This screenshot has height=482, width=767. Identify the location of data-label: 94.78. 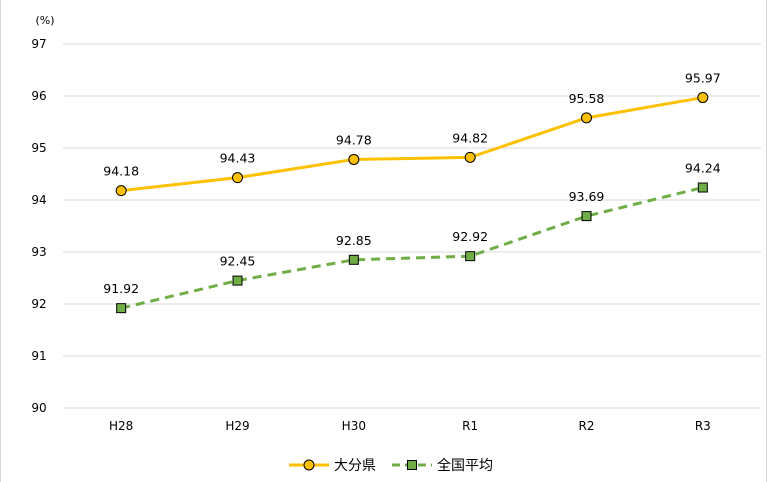
(354, 139).